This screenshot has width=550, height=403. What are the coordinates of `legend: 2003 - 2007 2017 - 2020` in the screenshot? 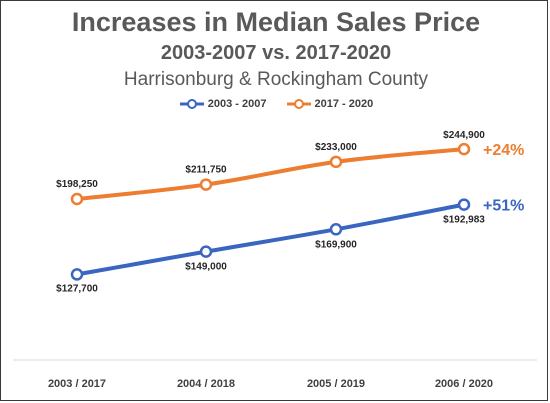 It's located at (275, 104).